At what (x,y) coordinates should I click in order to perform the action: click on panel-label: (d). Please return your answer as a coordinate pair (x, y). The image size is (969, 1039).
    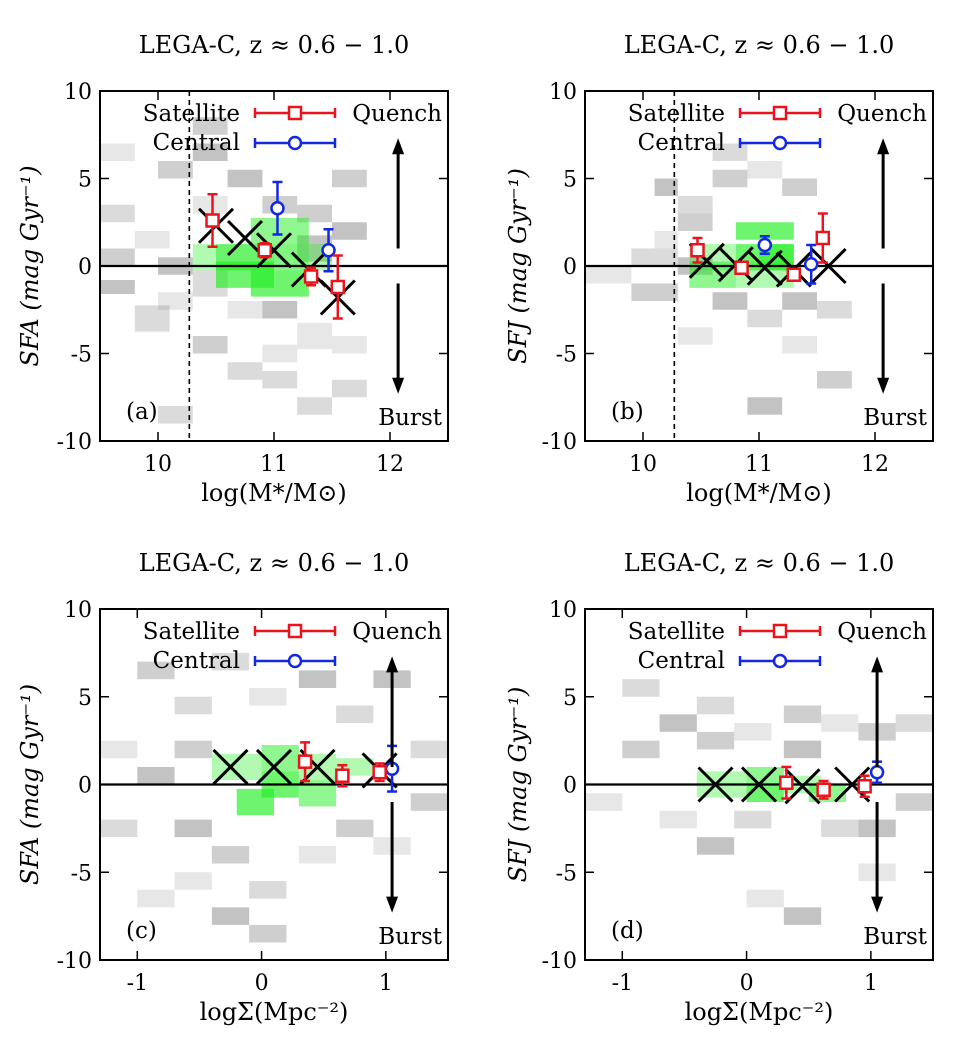
    Looking at the image, I should click on (627, 931).